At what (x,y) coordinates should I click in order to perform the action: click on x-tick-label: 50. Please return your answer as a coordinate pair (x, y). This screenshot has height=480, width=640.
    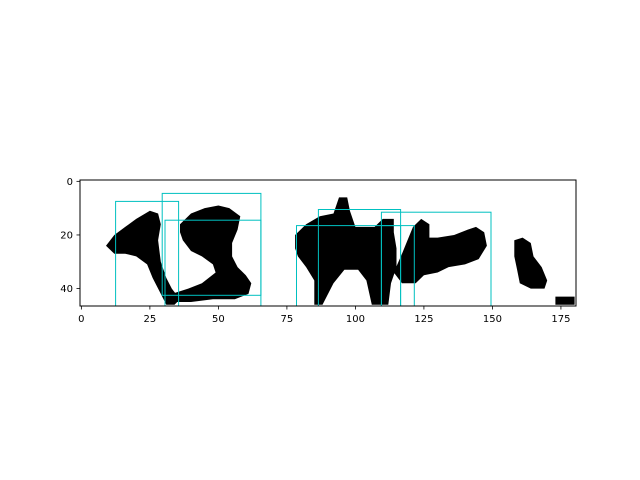
    Looking at the image, I should click on (218, 319).